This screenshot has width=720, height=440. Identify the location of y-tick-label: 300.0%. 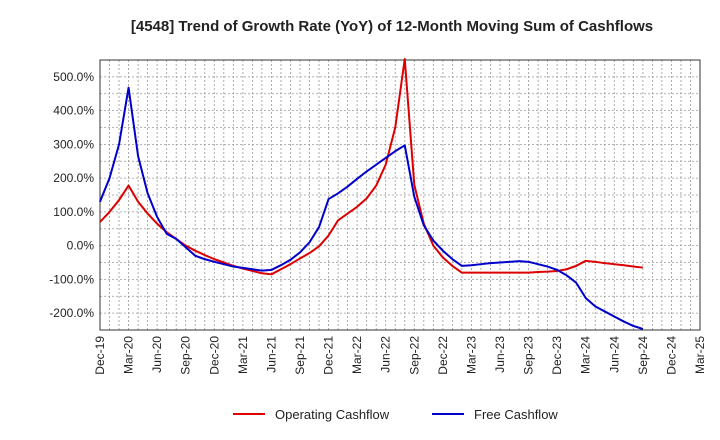
(73, 144).